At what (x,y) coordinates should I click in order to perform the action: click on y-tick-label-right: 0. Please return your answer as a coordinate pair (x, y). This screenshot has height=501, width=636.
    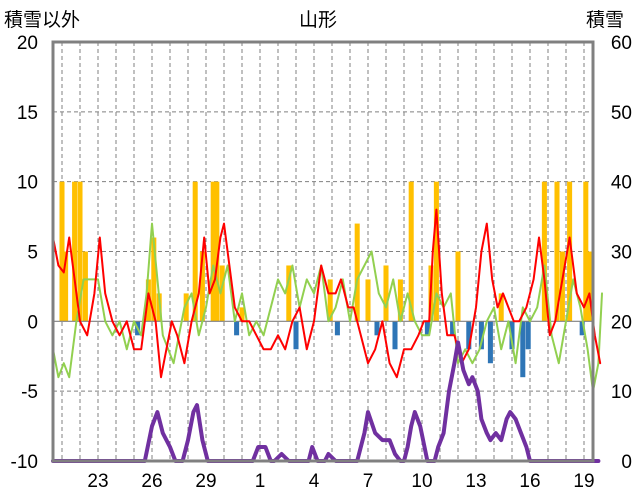
    Looking at the image, I should click on (626, 462).